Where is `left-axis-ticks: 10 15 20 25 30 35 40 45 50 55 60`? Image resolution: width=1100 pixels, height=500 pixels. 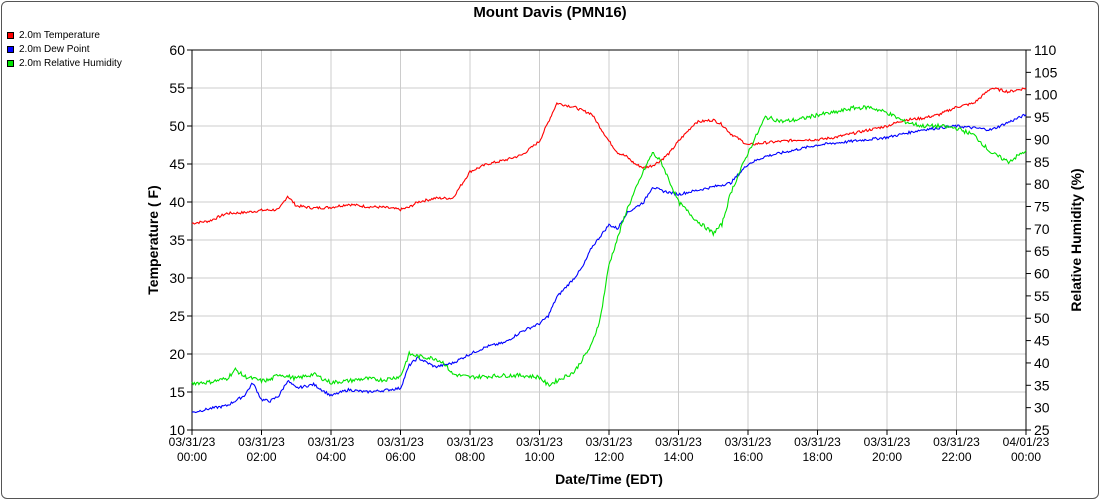
left-axis-ticks: 10 15 20 25 30 35 40 45 50 55 60 is located at coordinates (180, 240).